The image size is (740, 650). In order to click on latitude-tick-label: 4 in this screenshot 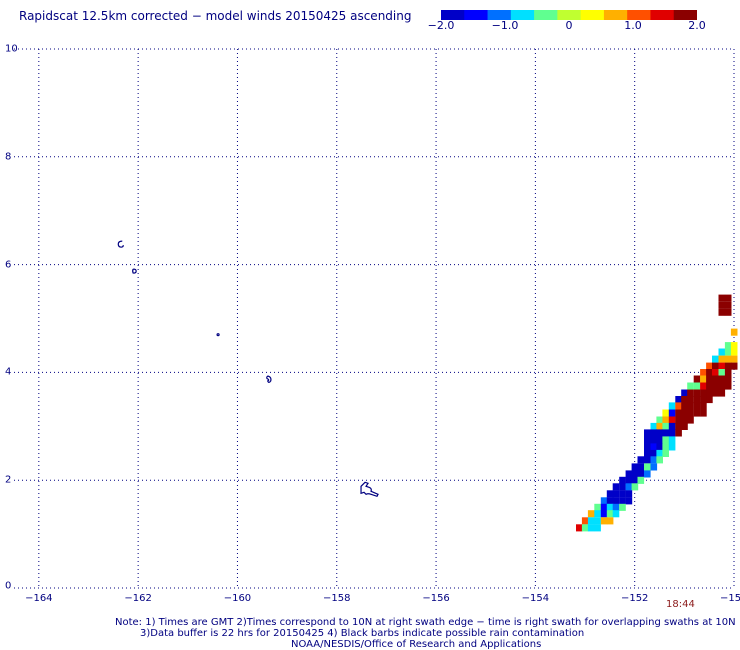, I will do `click(8, 372)`.